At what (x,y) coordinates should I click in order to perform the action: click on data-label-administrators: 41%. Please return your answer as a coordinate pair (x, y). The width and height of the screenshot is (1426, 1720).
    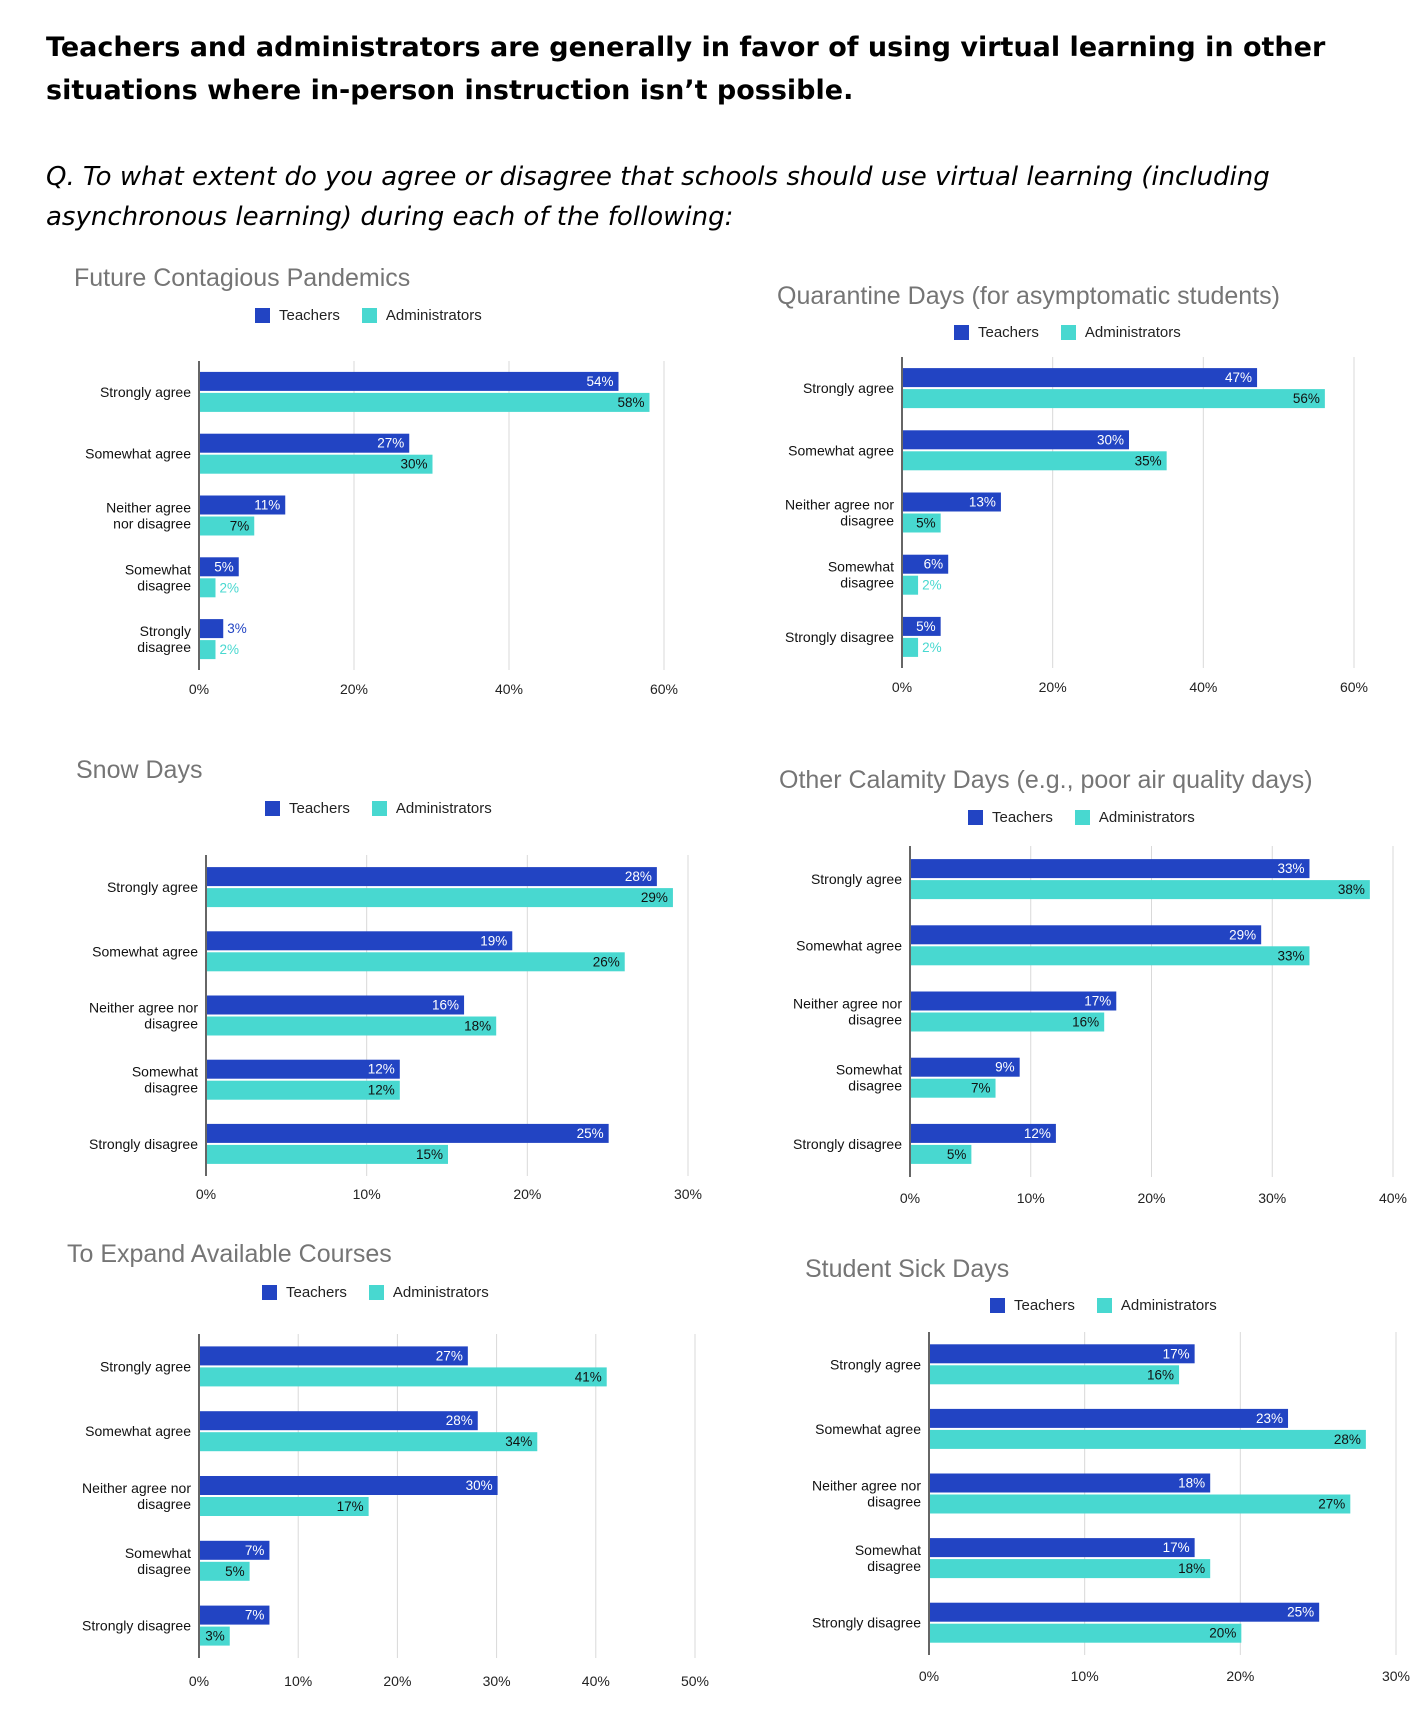
    Looking at the image, I should click on (588, 1376).